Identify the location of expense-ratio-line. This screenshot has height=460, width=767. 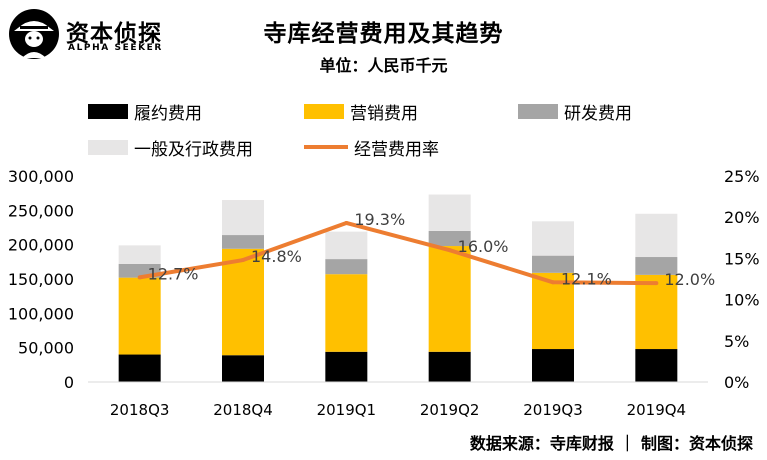
(398, 253).